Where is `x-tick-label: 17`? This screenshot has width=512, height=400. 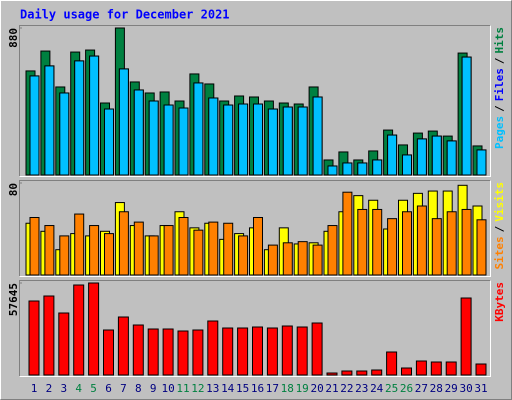
x-tick-label: 17 is located at coordinates (272, 388).